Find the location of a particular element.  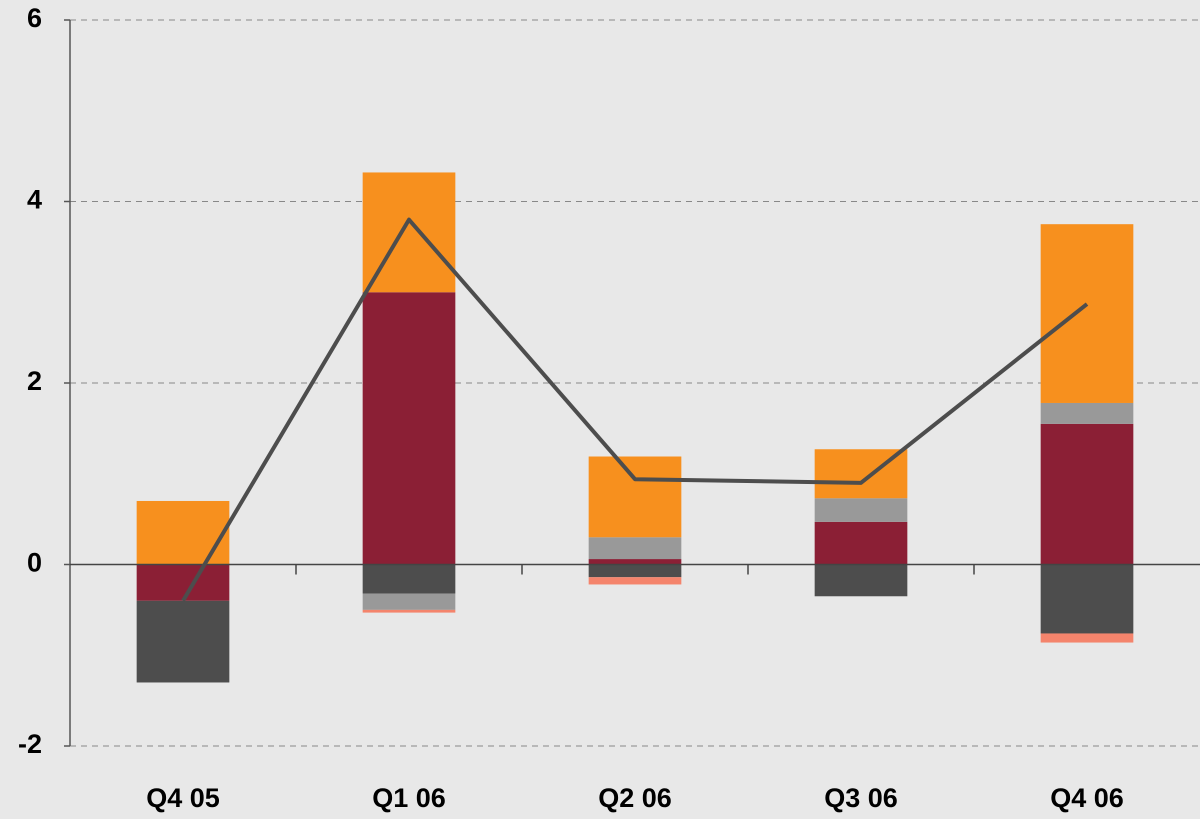

x-tick-label: Q1 06 is located at coordinates (409, 798).